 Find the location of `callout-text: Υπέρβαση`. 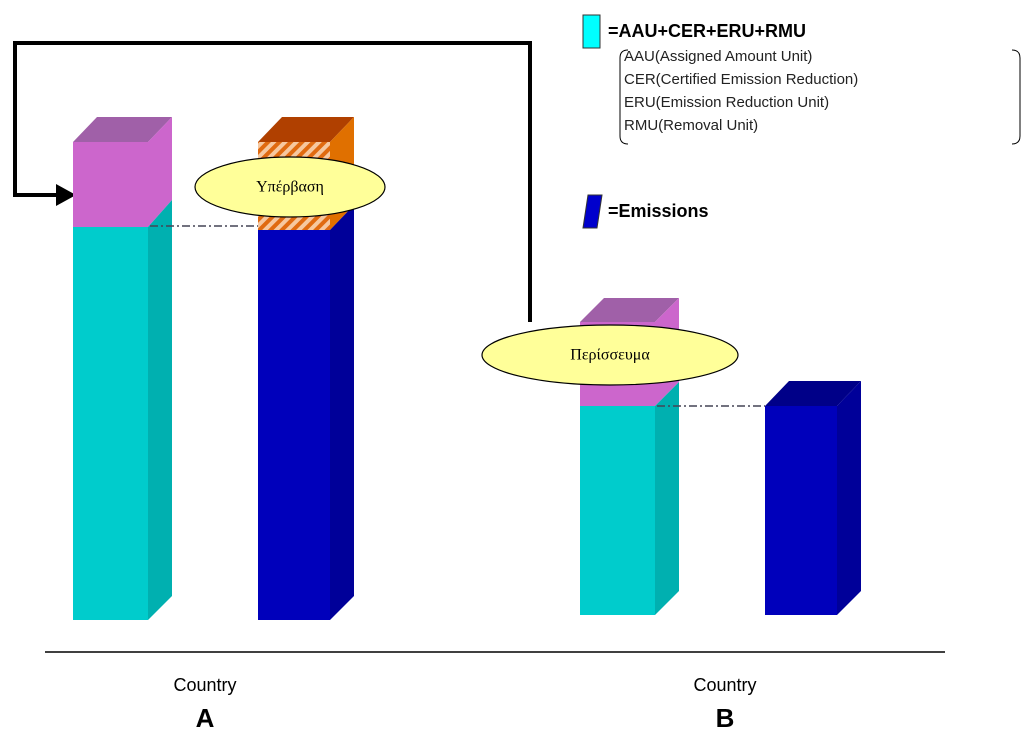

callout-text: Υπέρβαση is located at coordinates (290, 187).